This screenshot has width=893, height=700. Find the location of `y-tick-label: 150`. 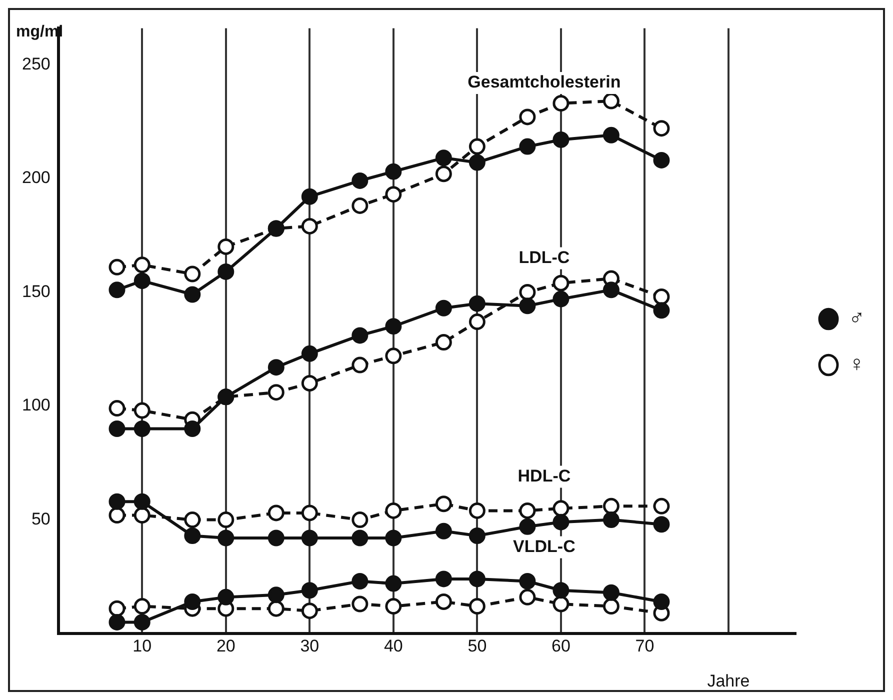

y-tick-label: 150 is located at coordinates (36, 291).